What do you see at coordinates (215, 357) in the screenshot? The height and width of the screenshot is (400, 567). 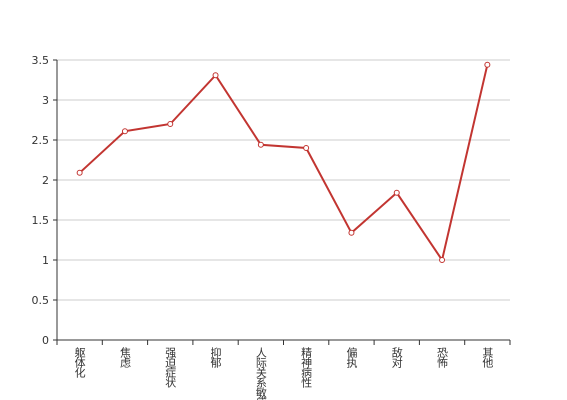 I see `x-tick-label: 抑郁` at bounding box center [215, 357].